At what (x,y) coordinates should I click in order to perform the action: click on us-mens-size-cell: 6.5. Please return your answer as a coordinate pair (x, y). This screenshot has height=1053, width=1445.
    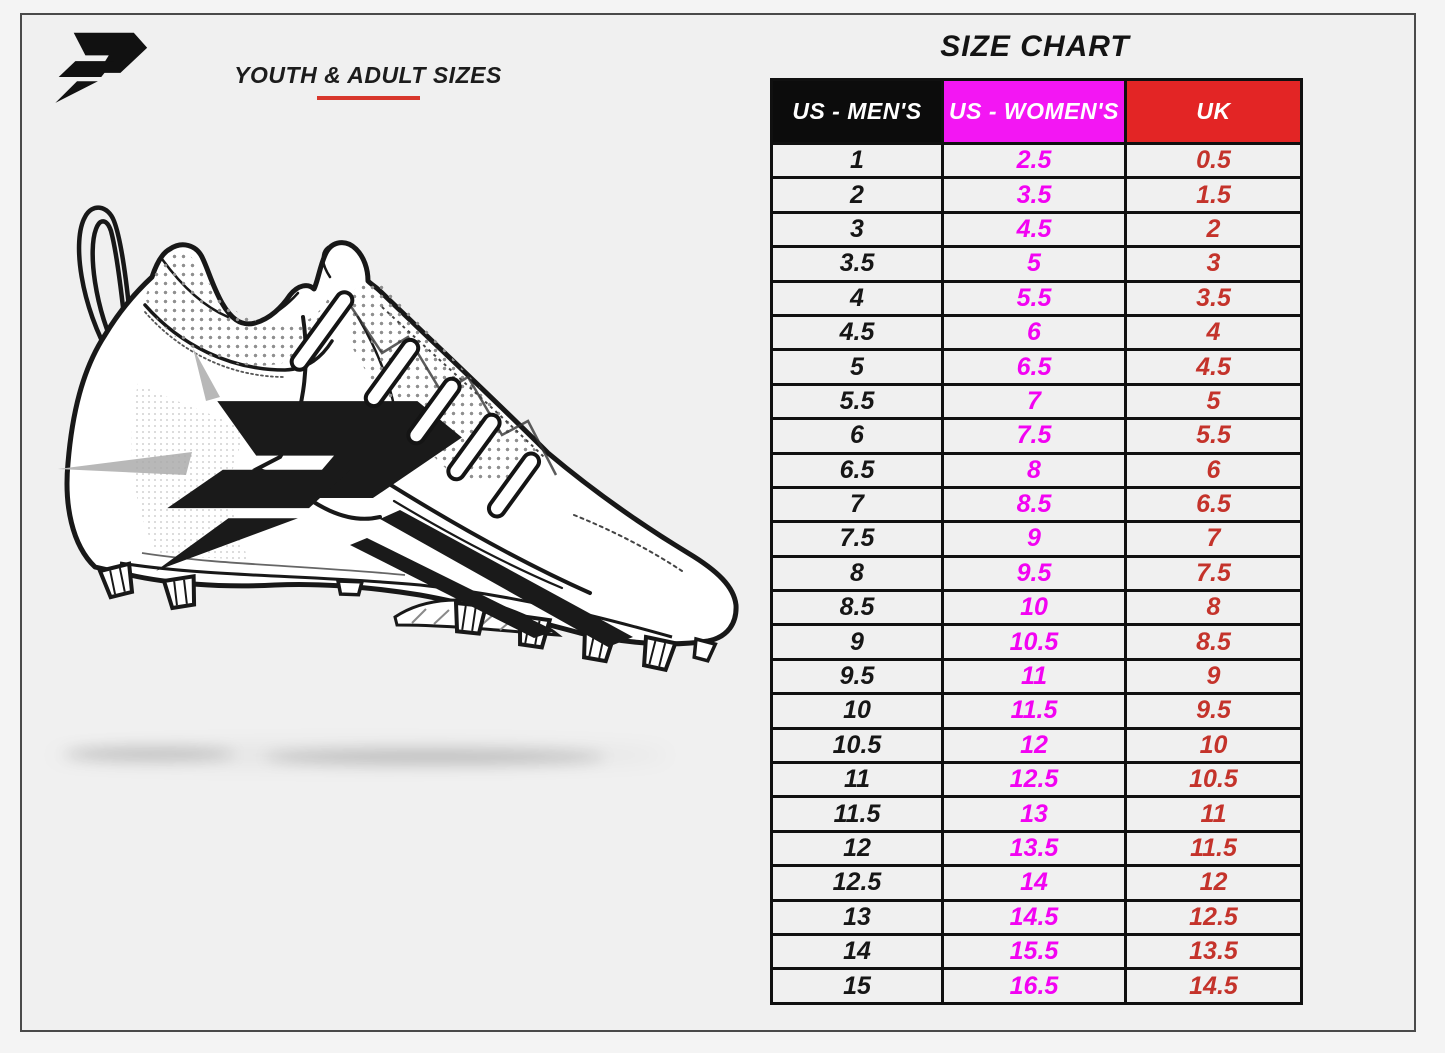
    Looking at the image, I should click on (857, 470).